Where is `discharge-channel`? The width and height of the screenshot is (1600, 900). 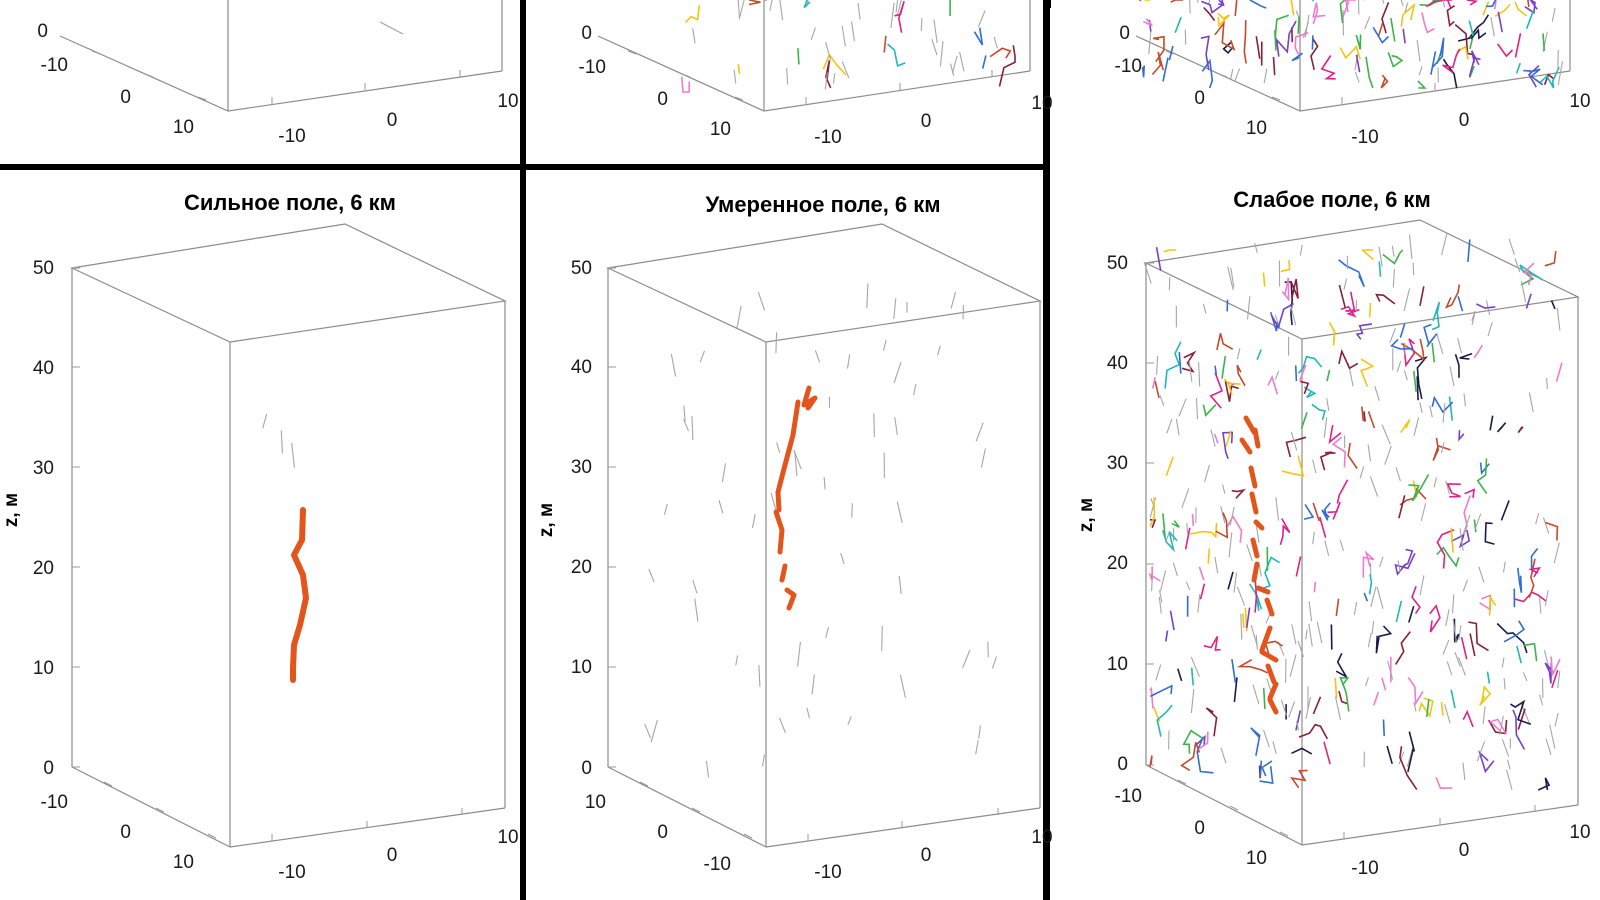
discharge-channel is located at coordinates (795, 498).